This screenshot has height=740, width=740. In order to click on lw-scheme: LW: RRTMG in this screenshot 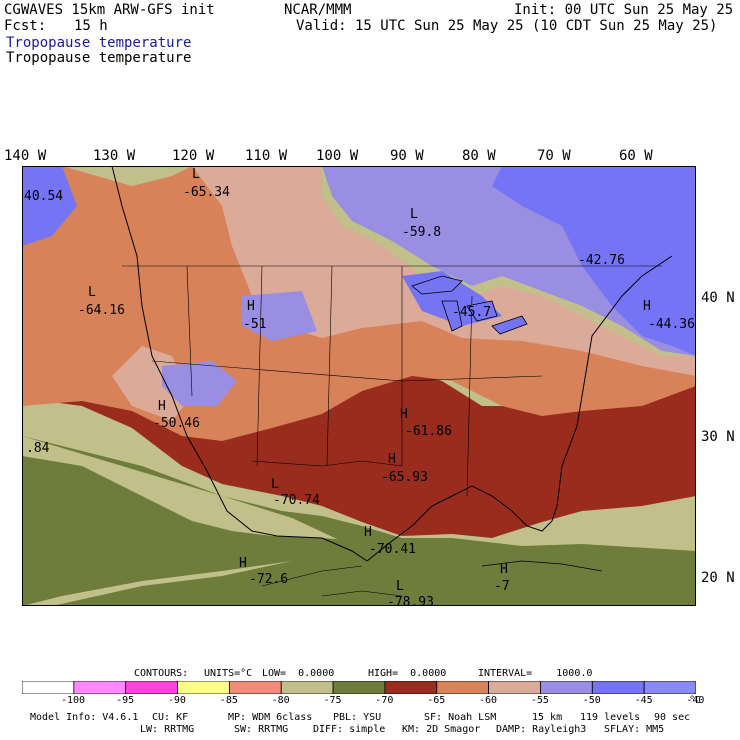, I will do `click(167, 729)`.